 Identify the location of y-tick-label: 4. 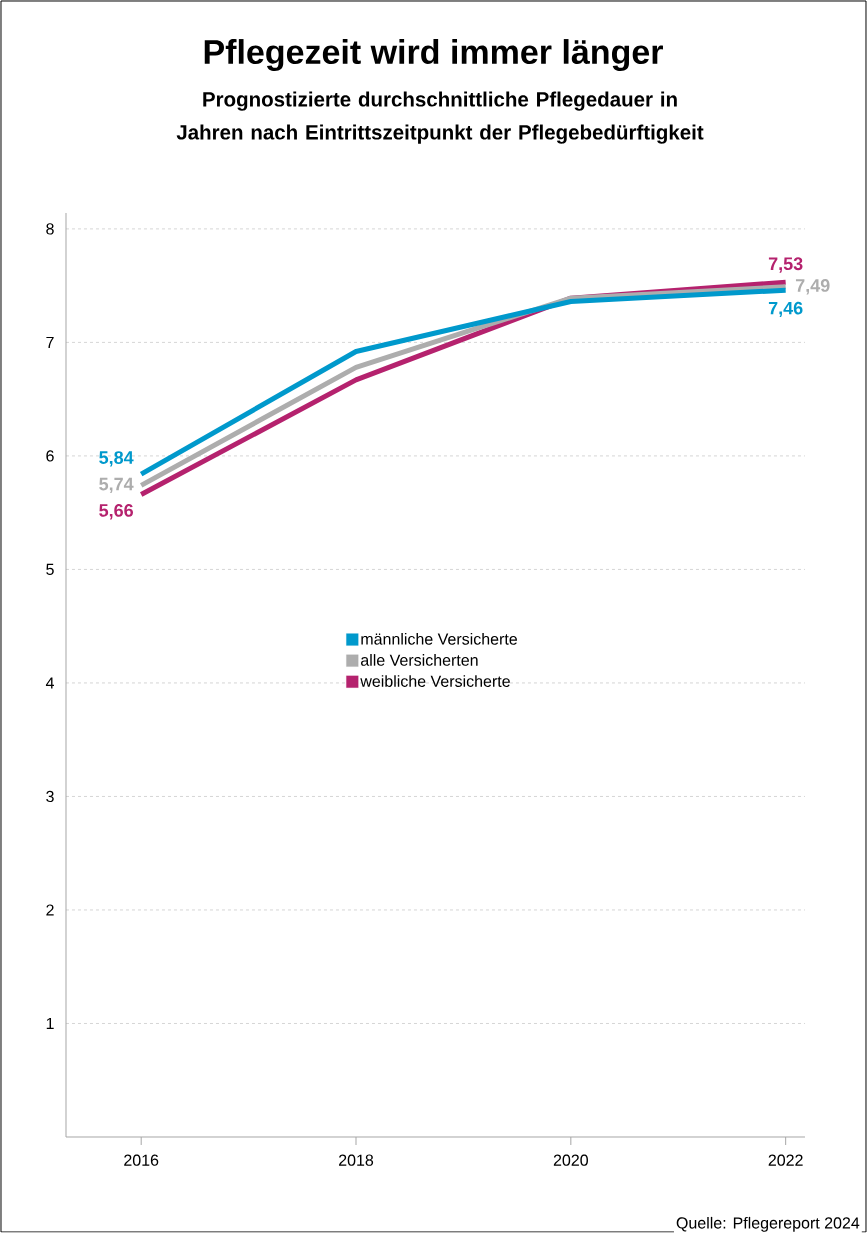
(49, 683).